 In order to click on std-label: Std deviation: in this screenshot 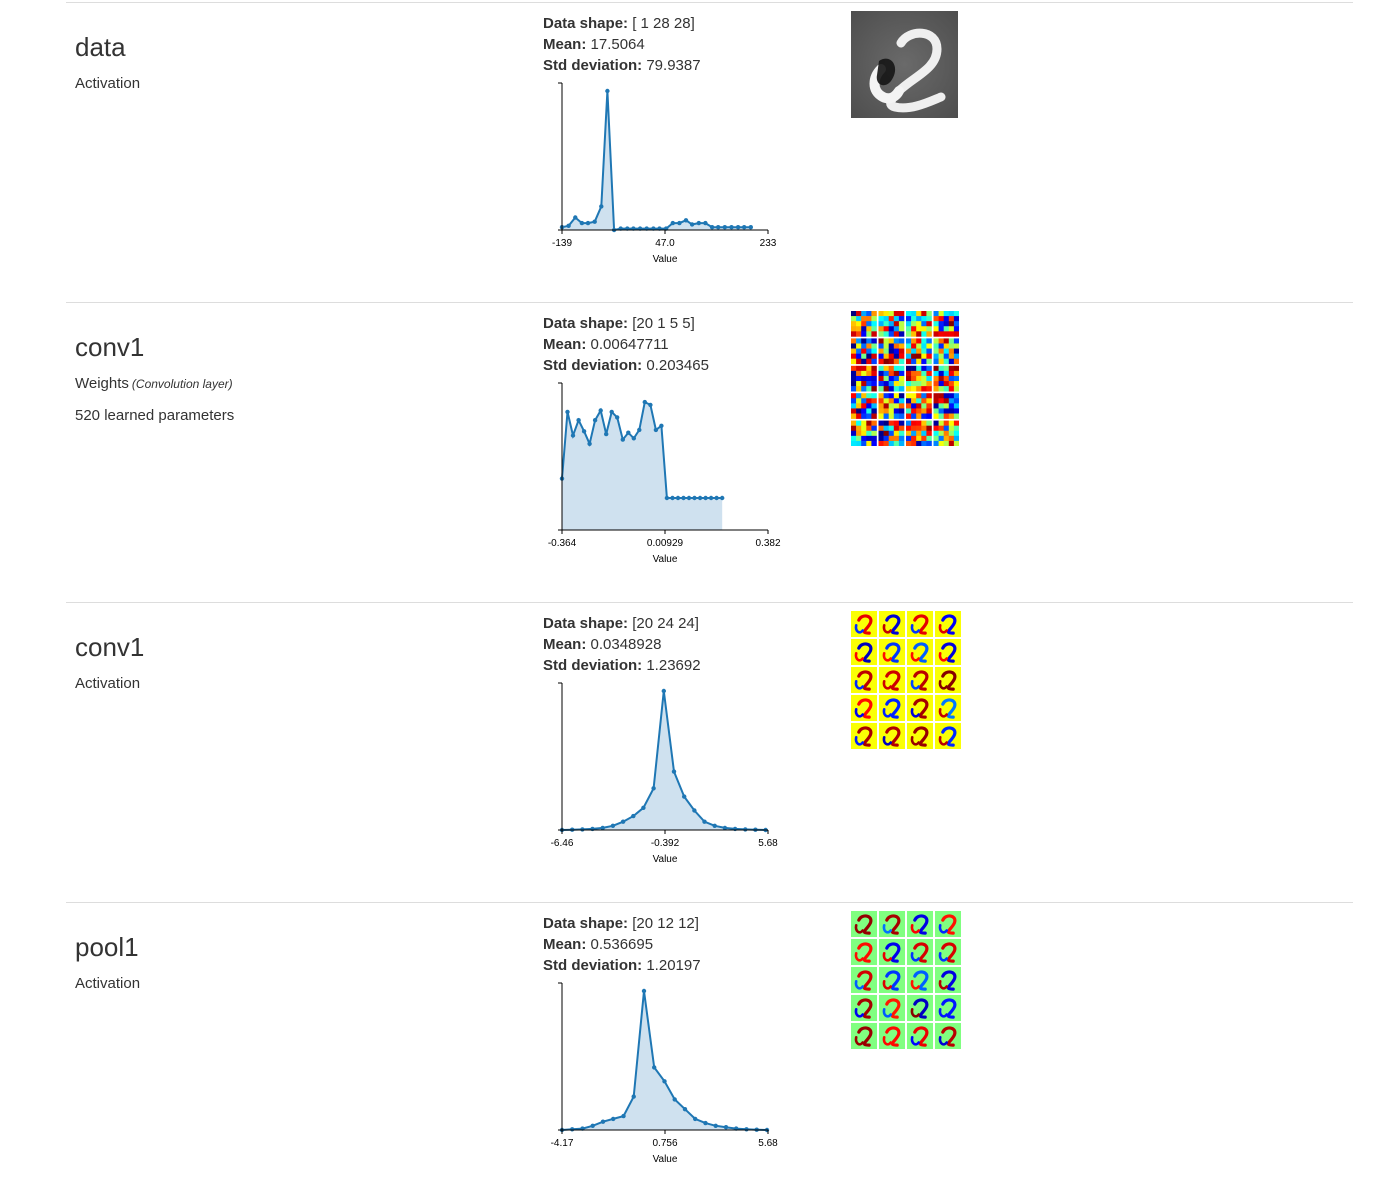, I will do `click(593, 365)`.